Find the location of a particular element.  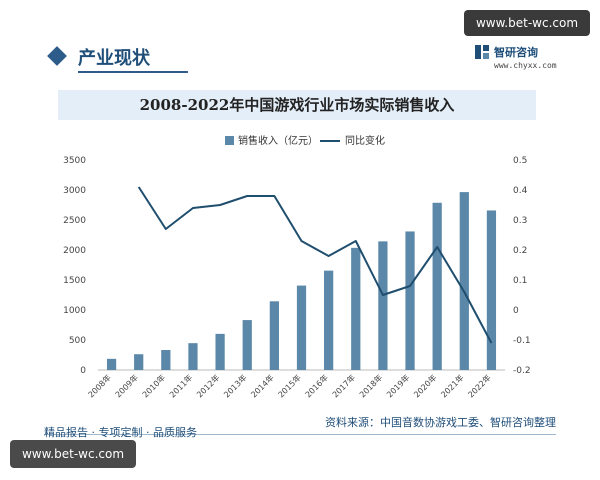

chart-title: 2008-2022年中国游戏行业市场实际销售收入 is located at coordinates (297, 105).